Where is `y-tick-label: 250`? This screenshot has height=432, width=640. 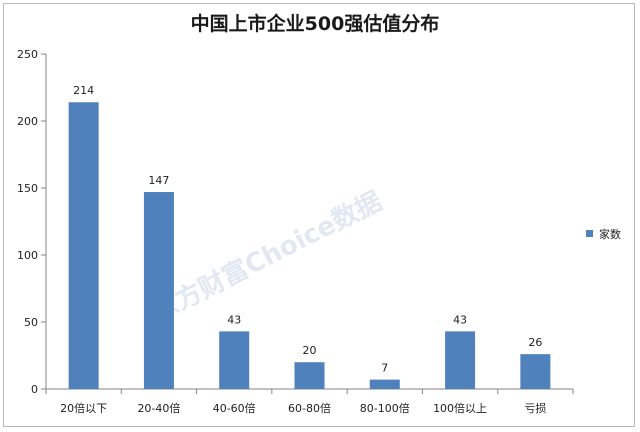
y-tick-label: 250 is located at coordinates (27, 54).